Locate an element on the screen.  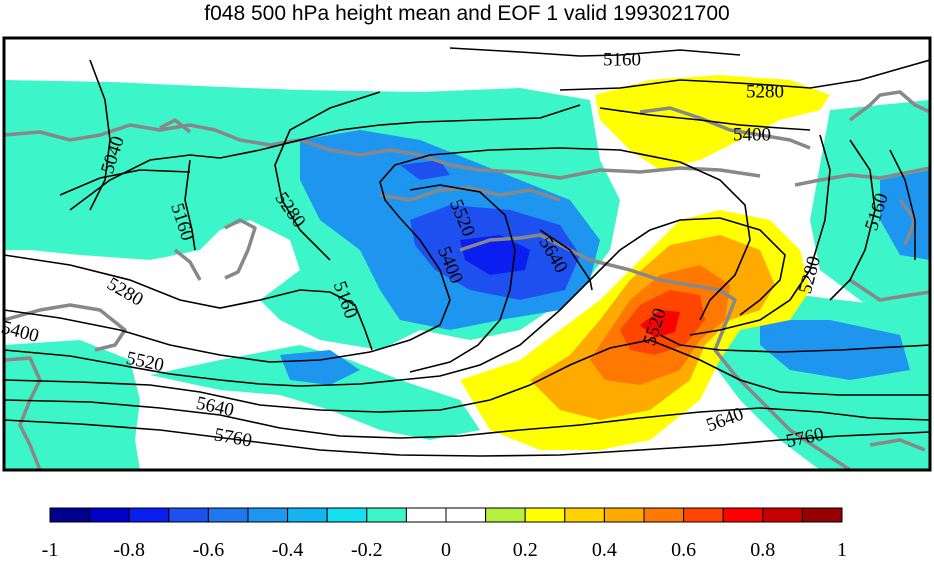
contour-label-5400-ne: 5400 is located at coordinates (752, 135).